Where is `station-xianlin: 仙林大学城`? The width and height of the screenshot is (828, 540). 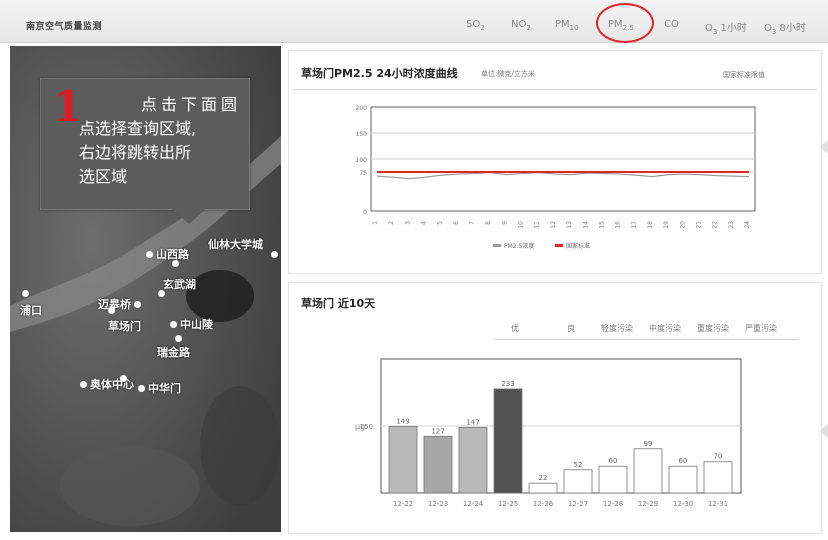 station-xianlin: 仙林大学城 is located at coordinates (235, 244).